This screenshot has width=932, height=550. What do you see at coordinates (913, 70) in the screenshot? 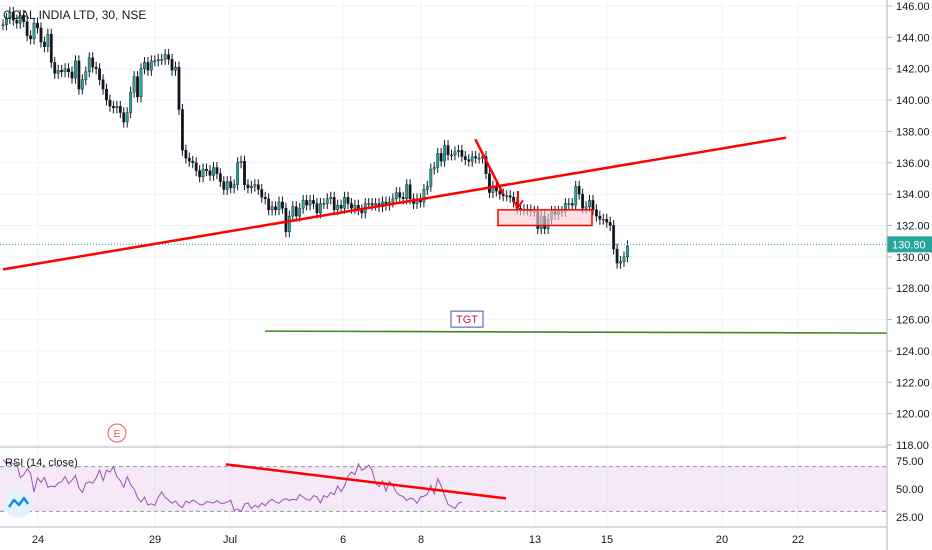
I see `y-tick-label: 142.00` at bounding box center [913, 70].